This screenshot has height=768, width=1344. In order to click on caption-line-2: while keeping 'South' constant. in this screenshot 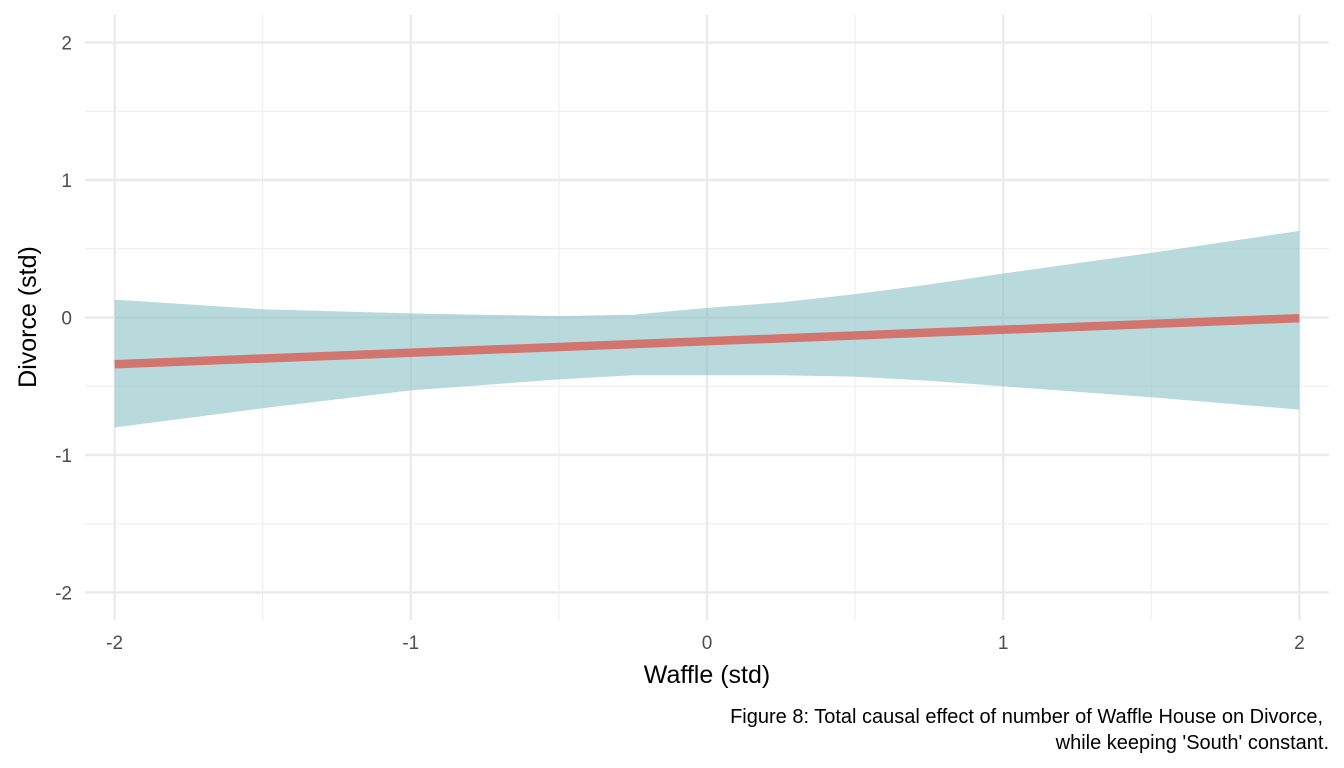, I will do `click(1192, 743)`.